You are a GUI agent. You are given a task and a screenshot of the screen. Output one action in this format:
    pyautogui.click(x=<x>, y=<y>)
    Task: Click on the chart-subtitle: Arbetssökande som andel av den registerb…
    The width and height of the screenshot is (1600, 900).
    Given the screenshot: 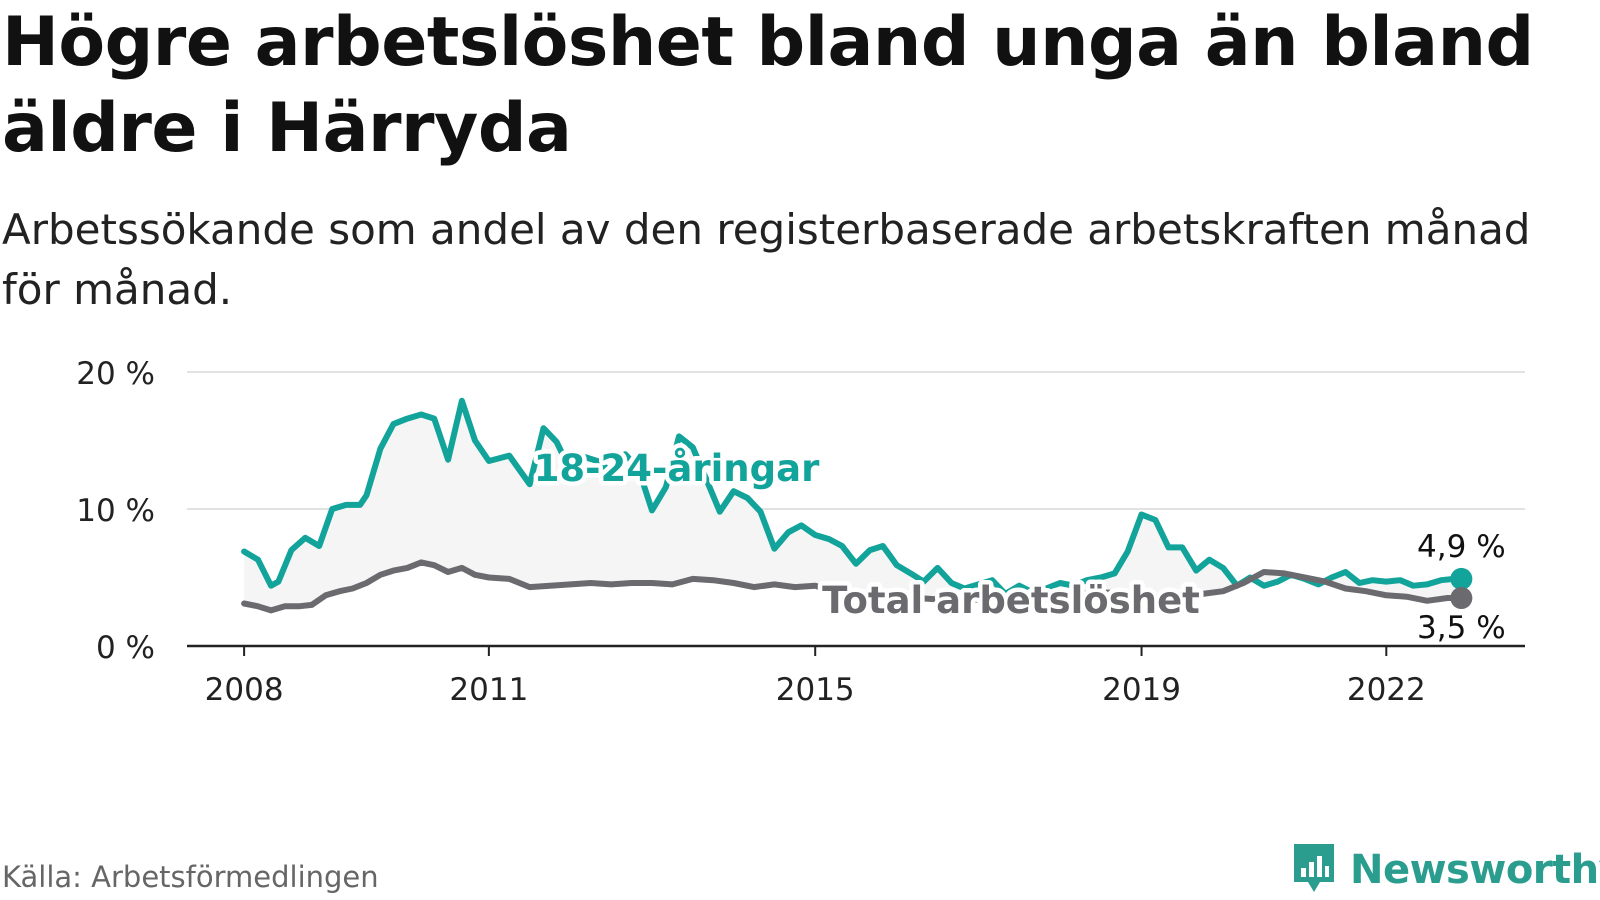 What is the action you would take?
    pyautogui.click(x=766, y=259)
    